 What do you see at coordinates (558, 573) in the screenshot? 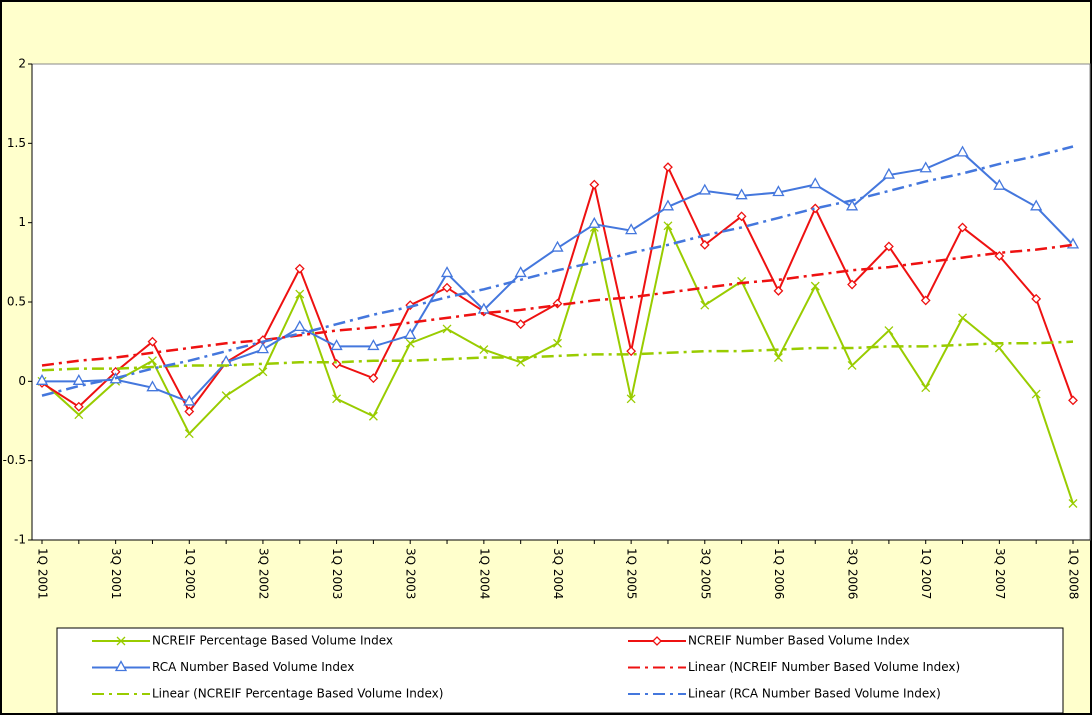
I see `x-tick-label: 3Q 2004` at bounding box center [558, 573].